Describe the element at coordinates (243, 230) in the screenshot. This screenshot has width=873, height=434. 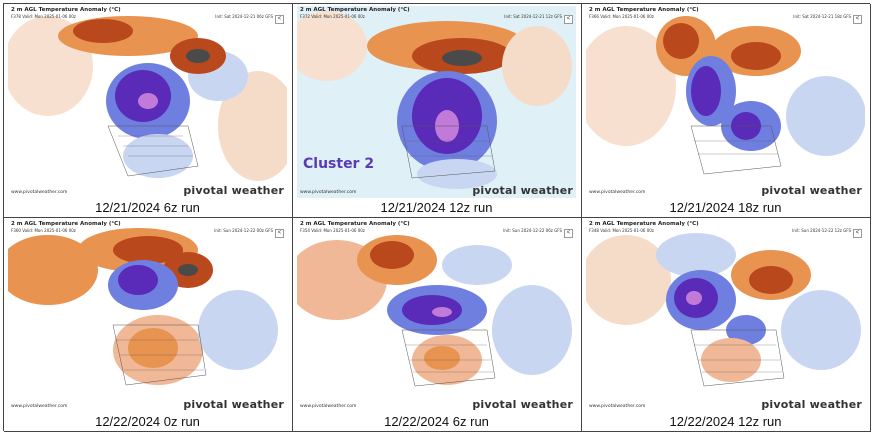
I see `map-init-time: Init: Sun 2024-12-22 00z GFS` at that location.